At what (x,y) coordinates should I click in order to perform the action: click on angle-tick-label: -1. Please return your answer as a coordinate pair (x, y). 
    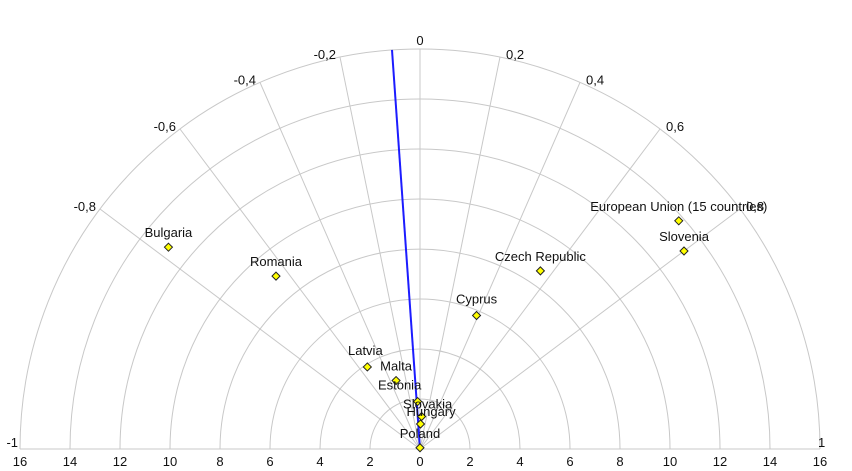
    Looking at the image, I should click on (12, 442).